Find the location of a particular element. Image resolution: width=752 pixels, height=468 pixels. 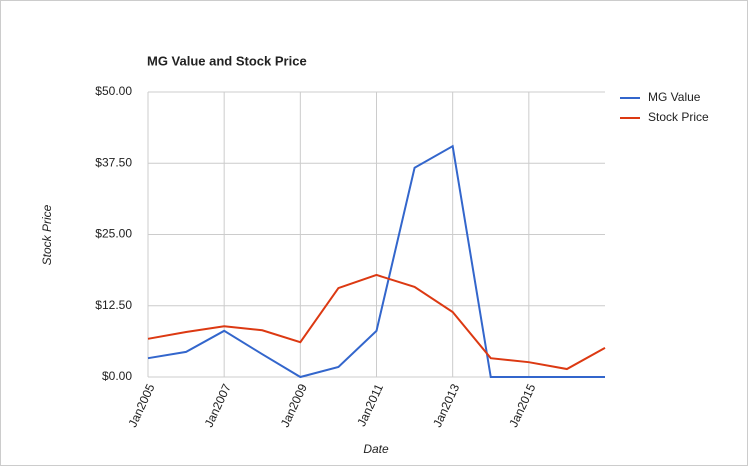

y-tick-label: $37.50 is located at coordinates (113, 162).